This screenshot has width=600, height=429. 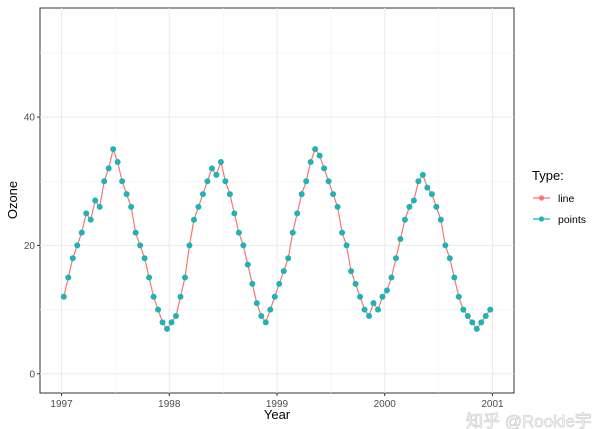 What do you see at coordinates (541, 198) in the screenshot?
I see `legend-key-line-dot` at bounding box center [541, 198].